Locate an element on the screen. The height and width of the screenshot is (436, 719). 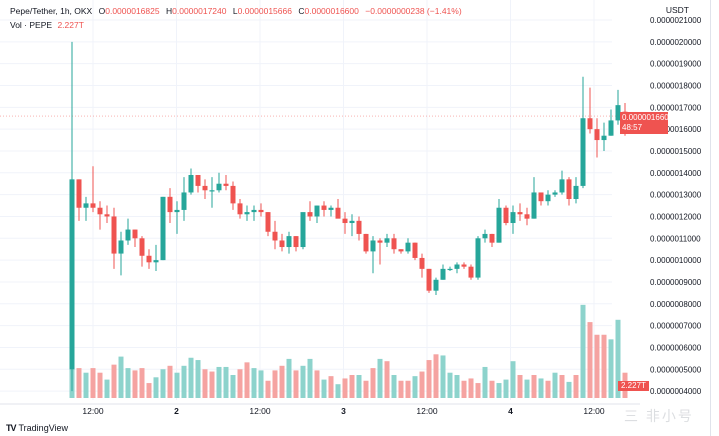
price-tick-label: 0.0000005000 is located at coordinates (676, 369).